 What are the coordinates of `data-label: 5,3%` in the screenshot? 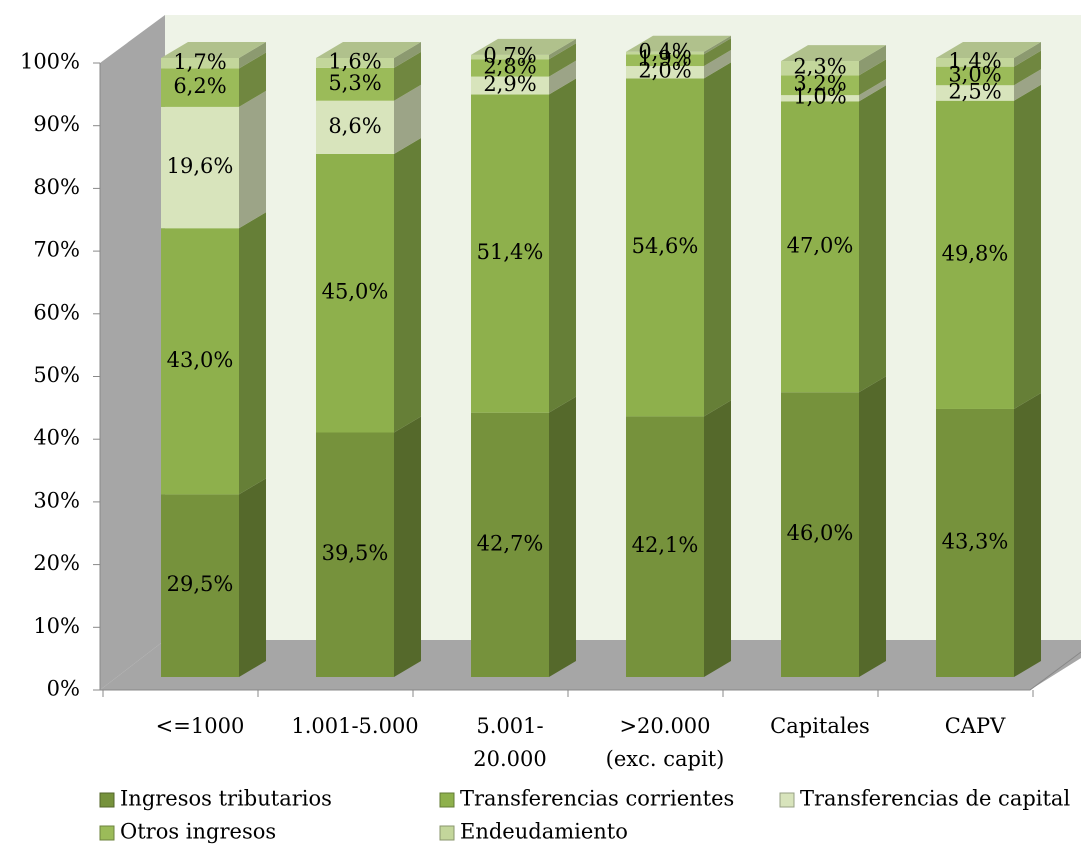 It's located at (354, 83).